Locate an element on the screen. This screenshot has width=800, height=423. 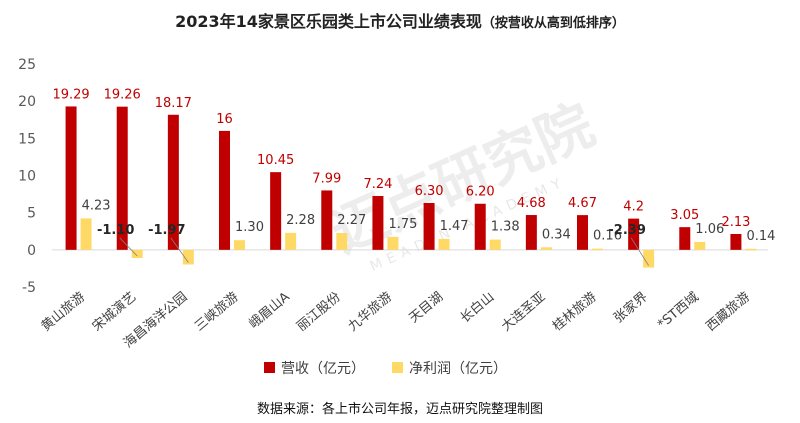
profit-data-label: -1.97 is located at coordinates (166, 230).